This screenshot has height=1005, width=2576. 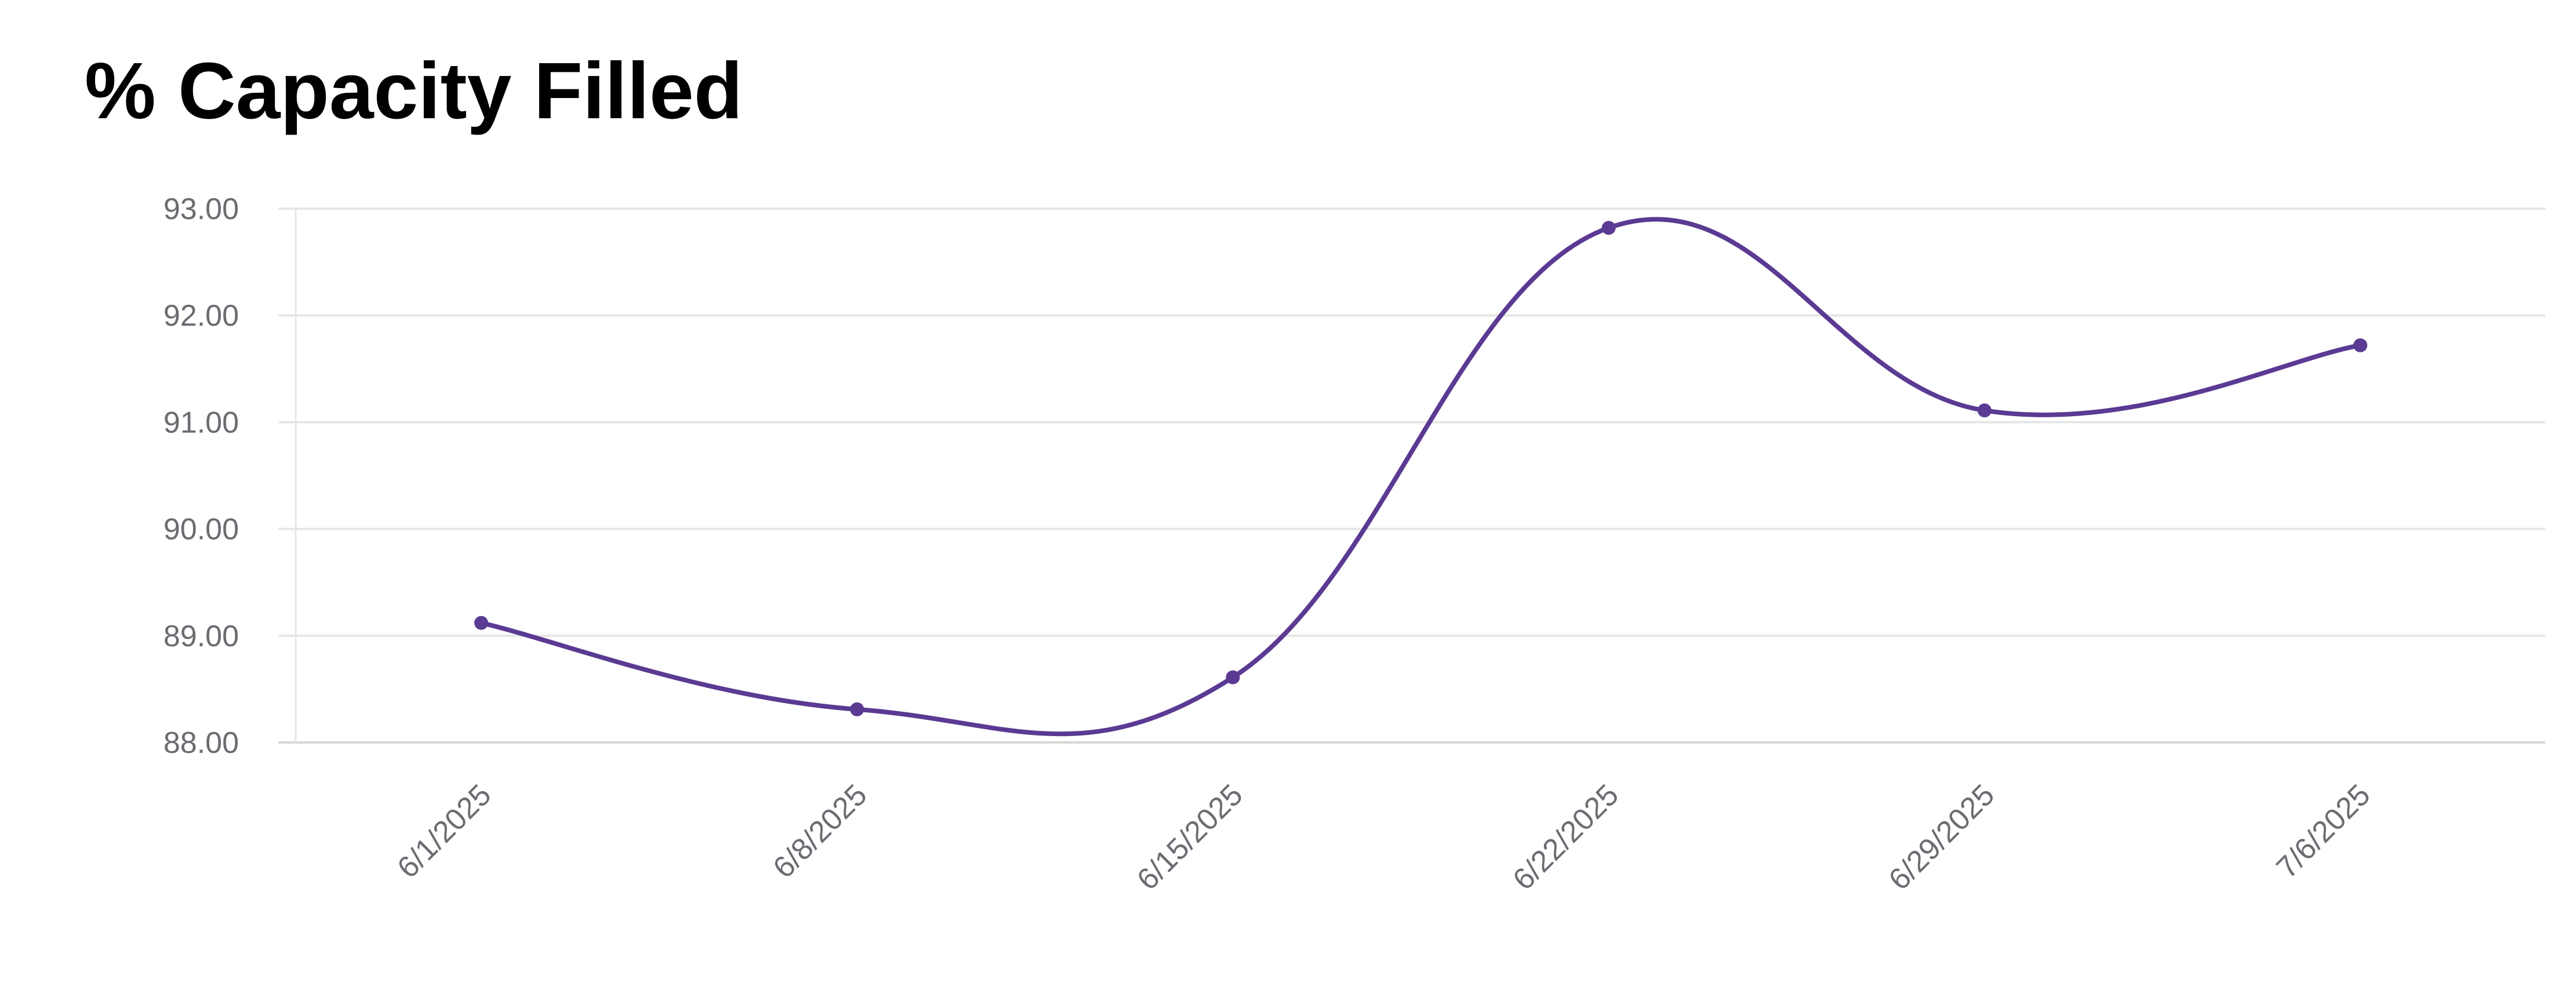 What do you see at coordinates (201, 209) in the screenshot?
I see `y-tick-label: 93.00` at bounding box center [201, 209].